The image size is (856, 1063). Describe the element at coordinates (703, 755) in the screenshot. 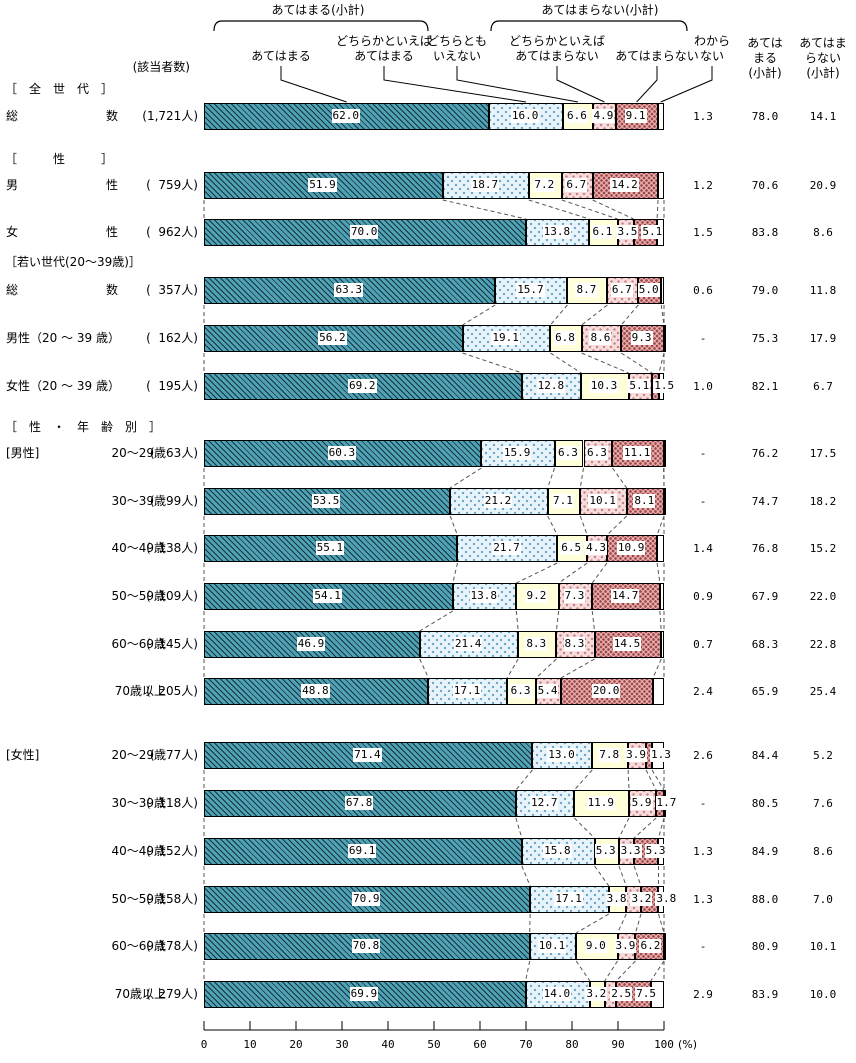

I see `dont-know-value: 2.6` at that location.